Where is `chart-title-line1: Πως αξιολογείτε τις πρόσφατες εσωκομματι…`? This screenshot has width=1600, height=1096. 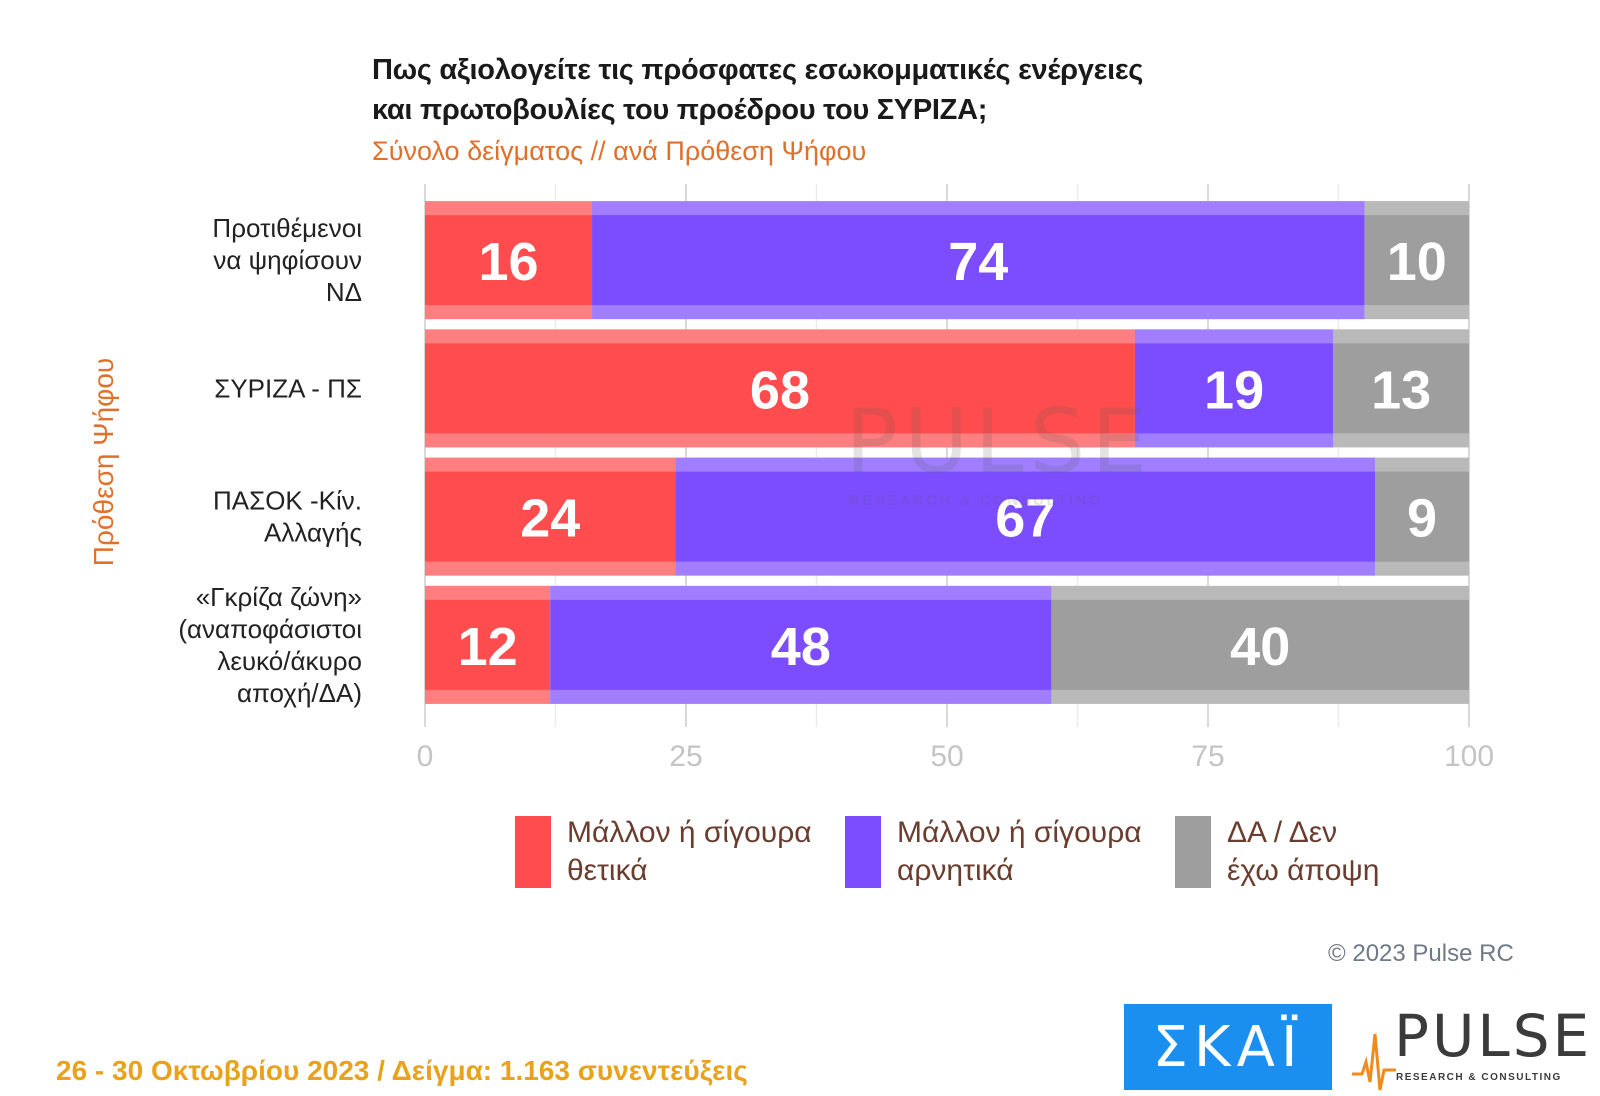
chart-title-line1: Πως αξιολογείτε τις πρόσφατες εσωκομματι… is located at coordinates (758, 70).